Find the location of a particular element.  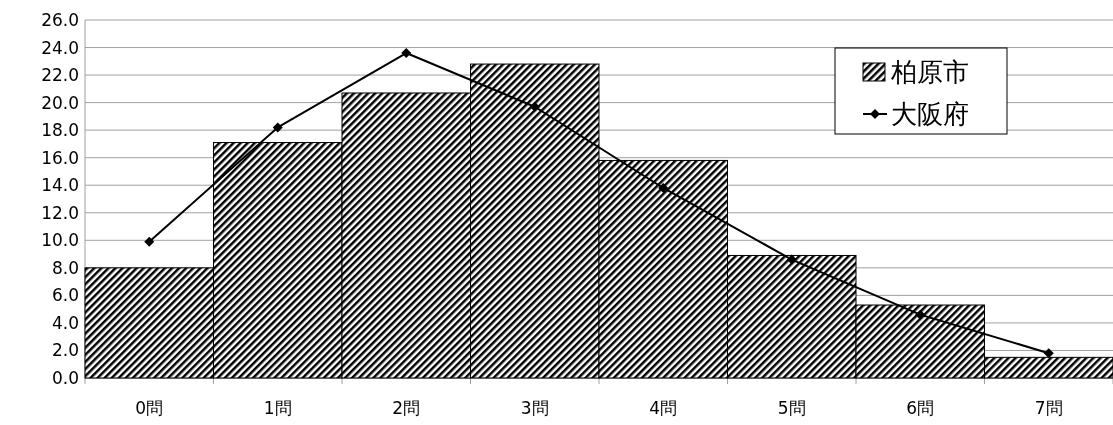

x-tick-label: 5問 is located at coordinates (791, 408).